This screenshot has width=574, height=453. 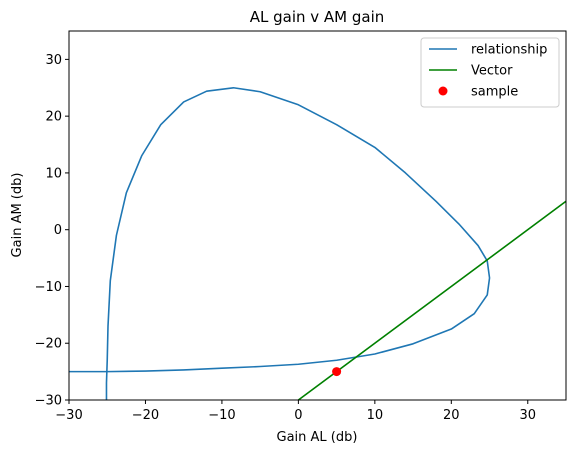 What do you see at coordinates (443, 91) in the screenshot?
I see `legend-swatch-sample` at bounding box center [443, 91].